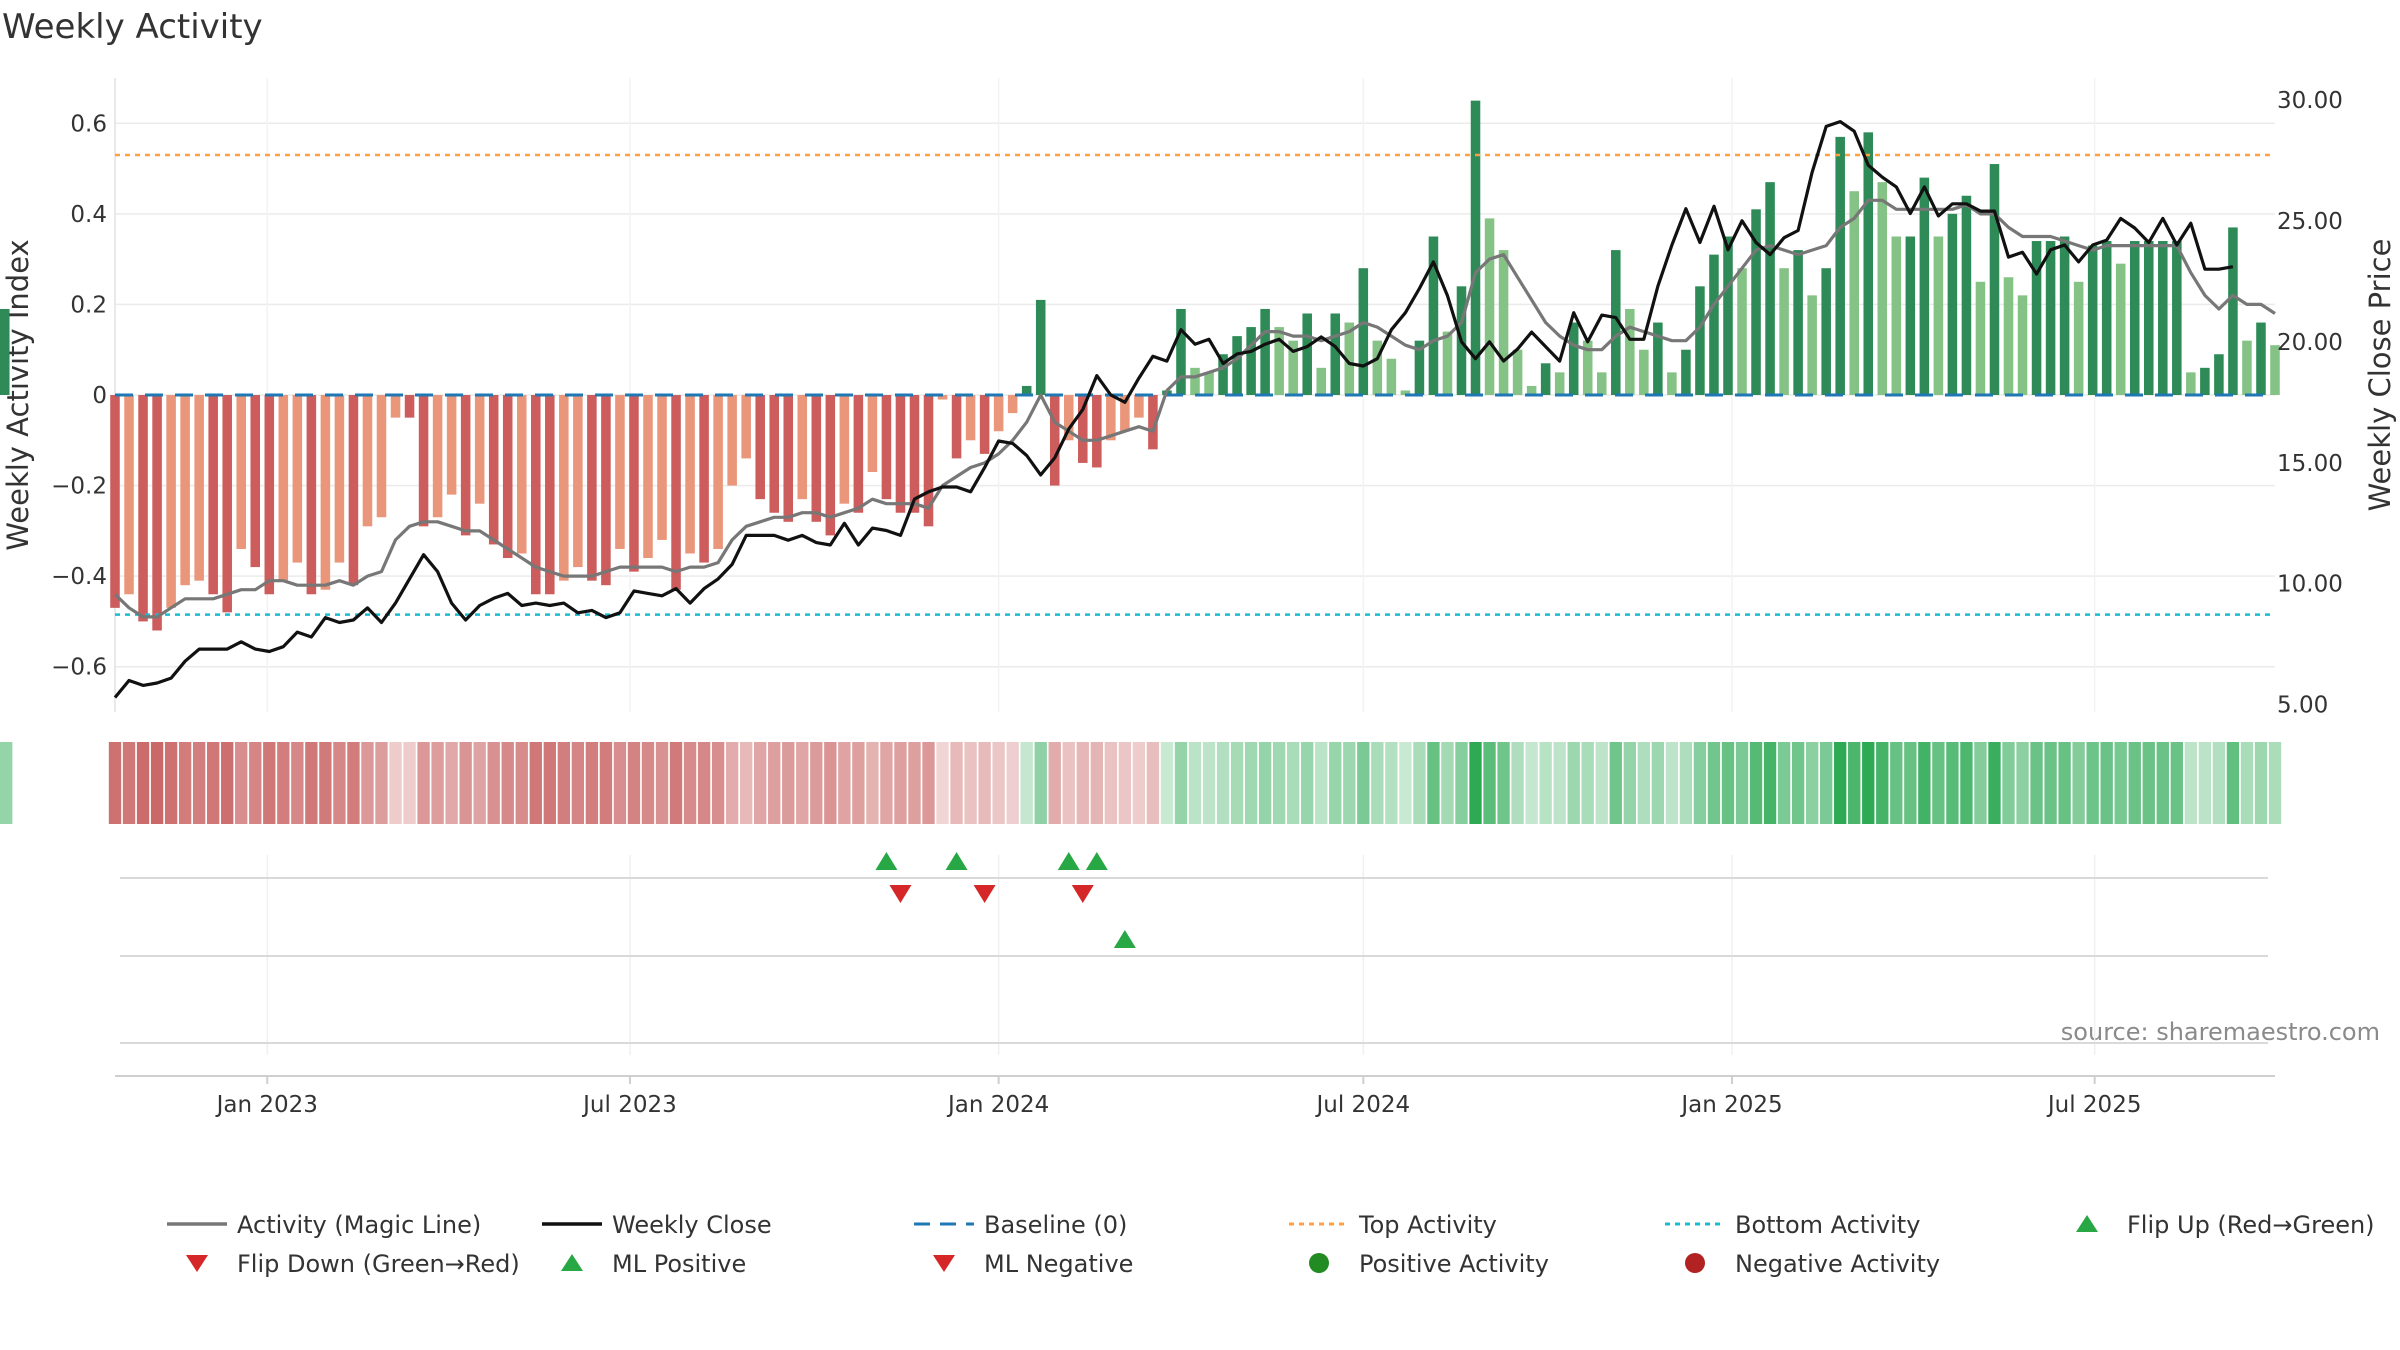  What do you see at coordinates (997, 1105) in the screenshot?
I see `x-tick-label: Jan 2024` at bounding box center [997, 1105].